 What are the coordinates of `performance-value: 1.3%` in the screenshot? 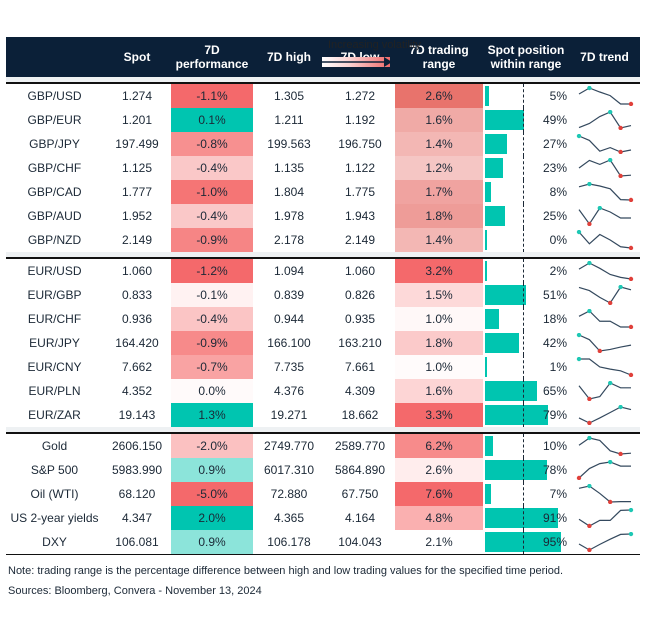 It's located at (212, 415).